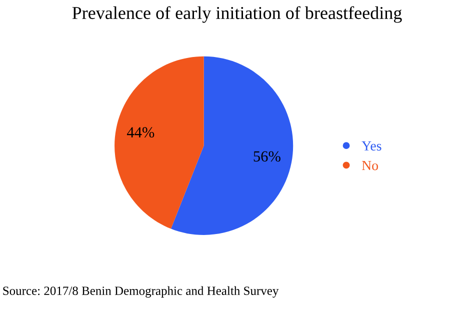  What do you see at coordinates (140, 132) in the screenshot?
I see `data-label: 44%` at bounding box center [140, 132].